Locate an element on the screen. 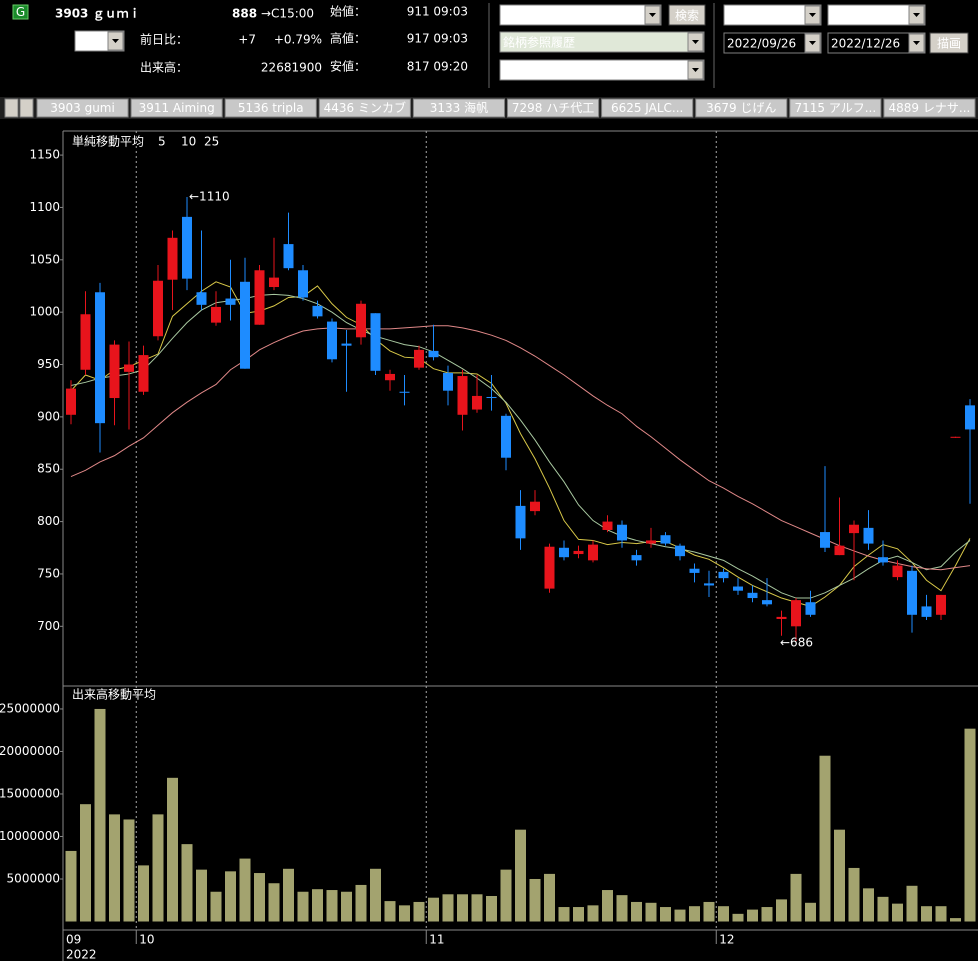 Image resolution: width=978 pixels, height=961 pixels. stock-tab-label: 3133 海帆 is located at coordinates (459, 107).